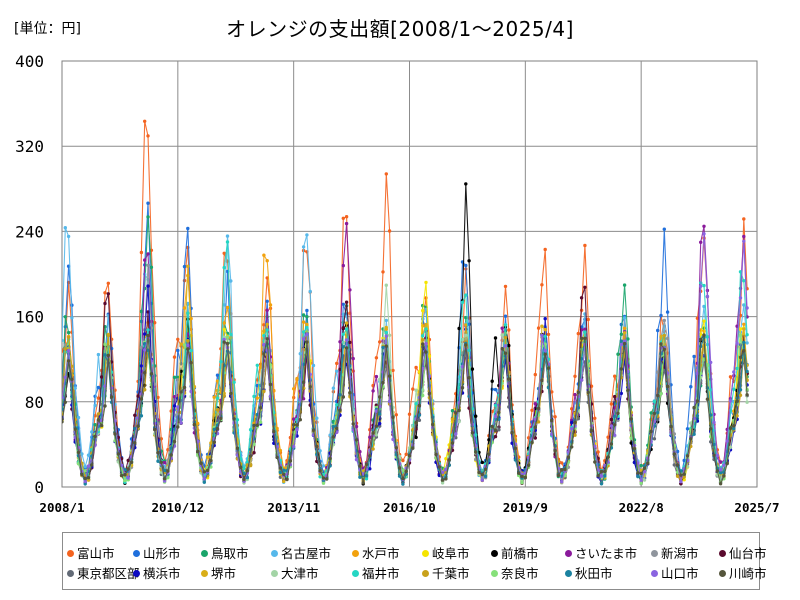 This screenshot has width=800, height=600. I want to click on unit-label: [単位：円], so click(47, 29).